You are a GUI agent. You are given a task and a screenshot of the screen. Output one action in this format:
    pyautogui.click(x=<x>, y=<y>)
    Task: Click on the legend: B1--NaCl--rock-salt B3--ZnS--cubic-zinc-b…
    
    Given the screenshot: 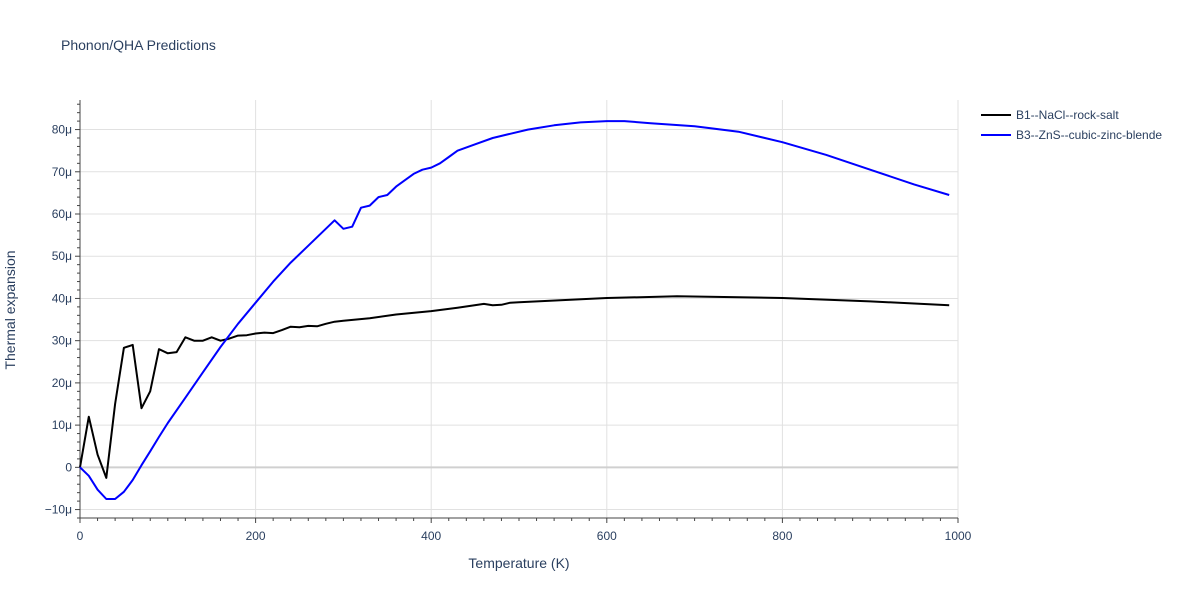 What is the action you would take?
    pyautogui.click(x=1071, y=125)
    